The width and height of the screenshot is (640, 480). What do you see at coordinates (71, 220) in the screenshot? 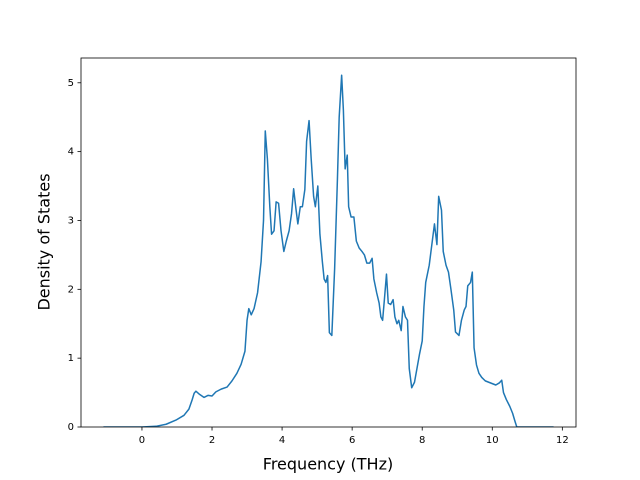
I see `y-tick-label: 3` at bounding box center [71, 220].